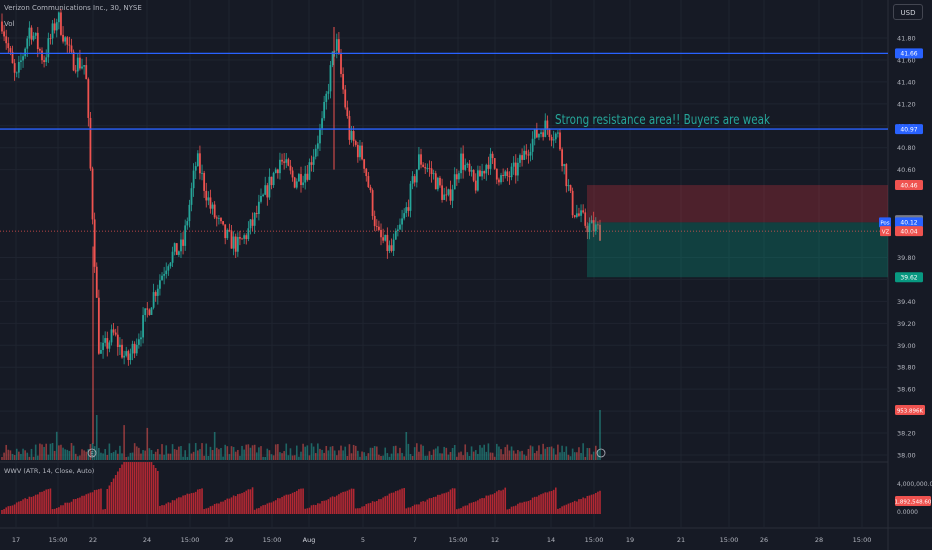  What do you see at coordinates (906, 39) in the screenshot?
I see `y-tick-label: 41.80` at bounding box center [906, 39].